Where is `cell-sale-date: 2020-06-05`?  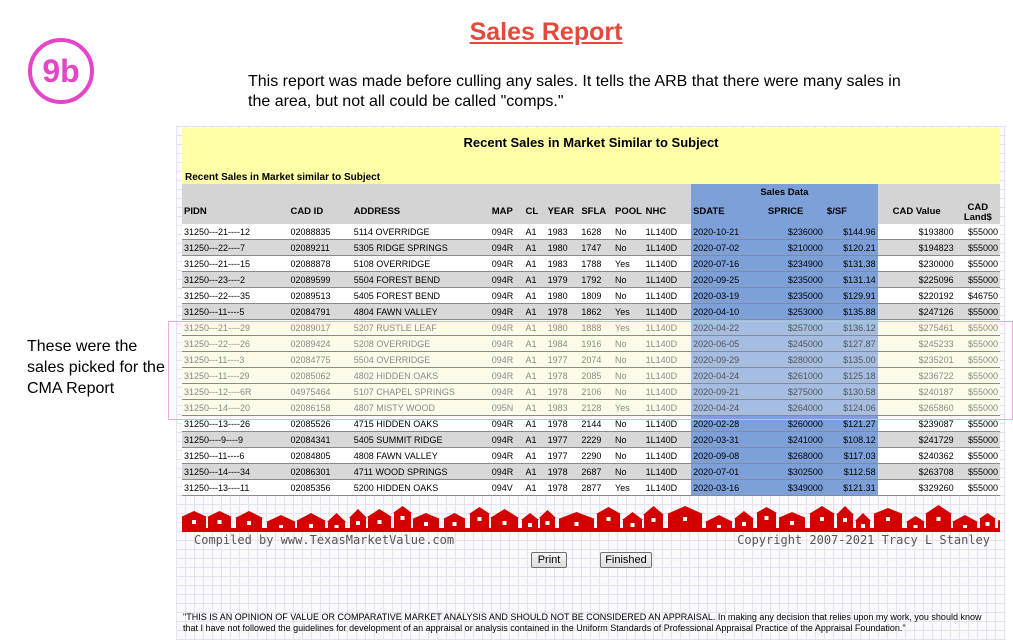
cell-sale-date: 2020-06-05 is located at coordinates (728, 343).